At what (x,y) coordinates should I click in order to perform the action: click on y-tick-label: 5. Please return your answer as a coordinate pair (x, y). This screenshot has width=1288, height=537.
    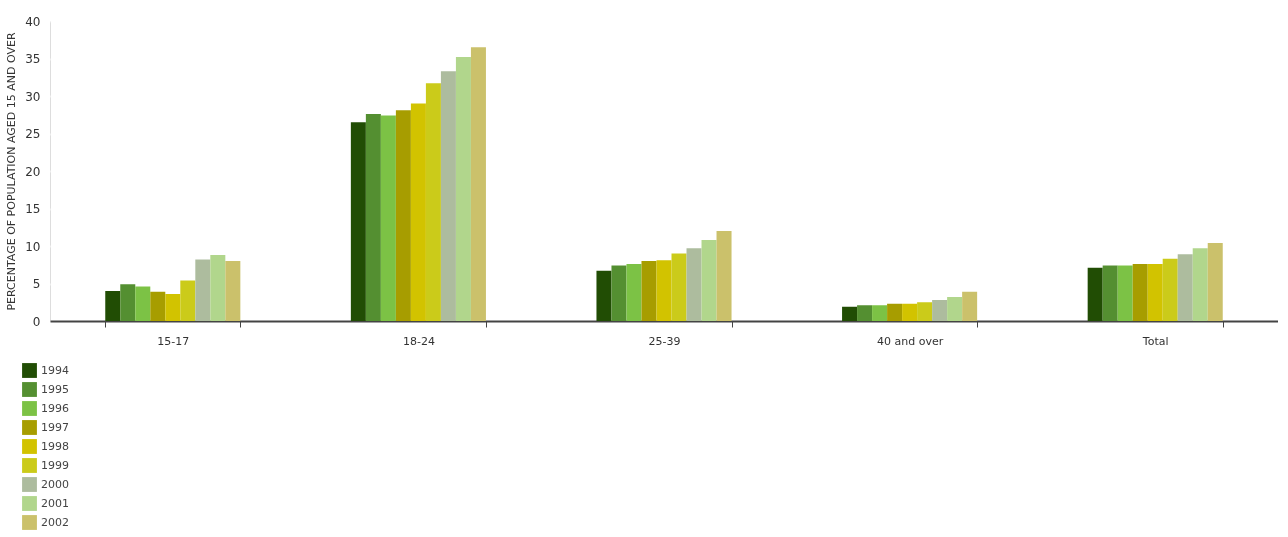
    Looking at the image, I should click on (36, 284).